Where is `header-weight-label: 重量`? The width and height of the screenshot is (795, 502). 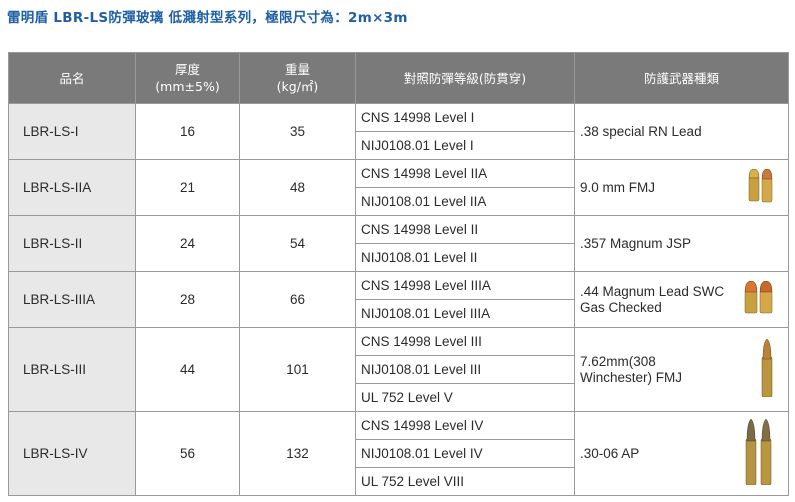 header-weight-label: 重量 is located at coordinates (297, 69).